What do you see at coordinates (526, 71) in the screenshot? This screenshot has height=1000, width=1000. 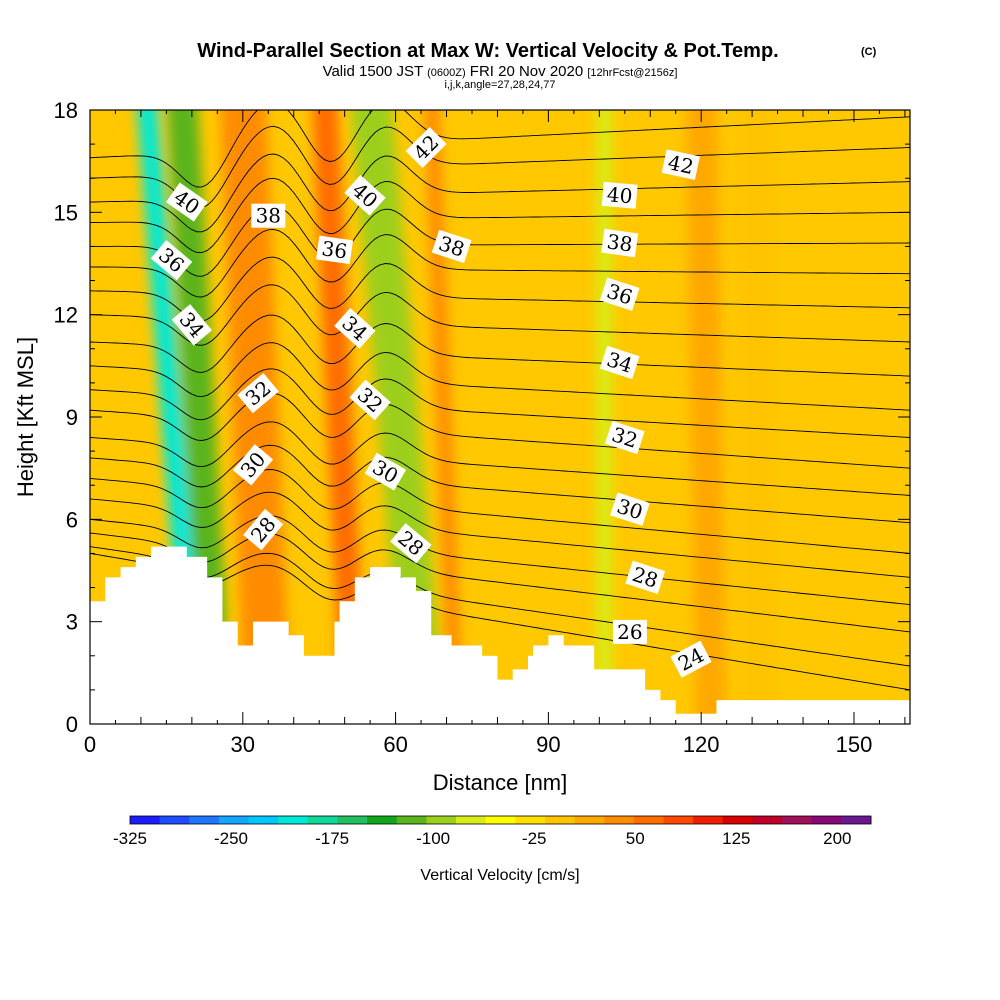 I see `subtitle-date: FRI 20 Nov 2020` at bounding box center [526, 71].